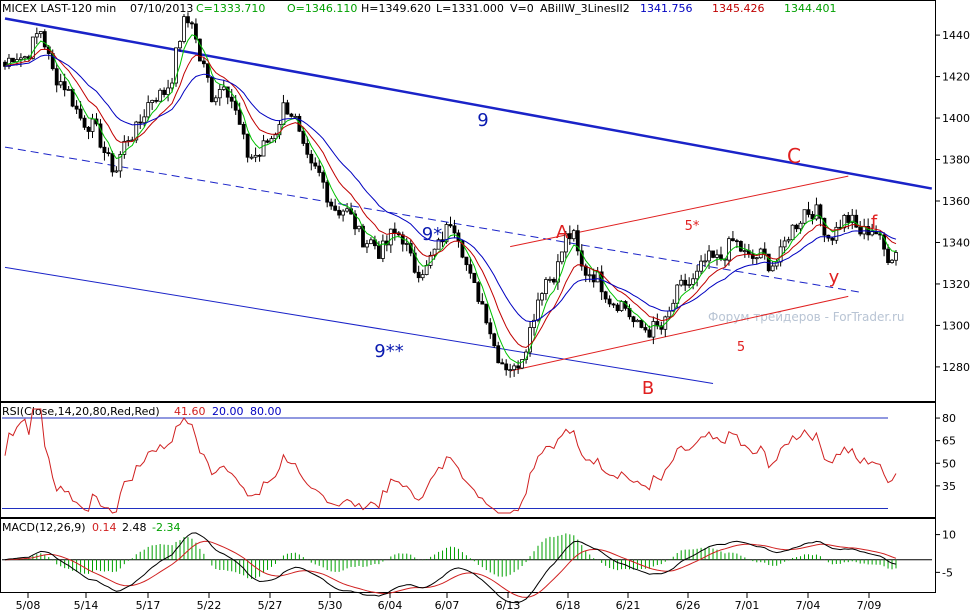  What do you see at coordinates (956, 201) in the screenshot?
I see `price-y-tick-label: 1360` at bounding box center [956, 201].